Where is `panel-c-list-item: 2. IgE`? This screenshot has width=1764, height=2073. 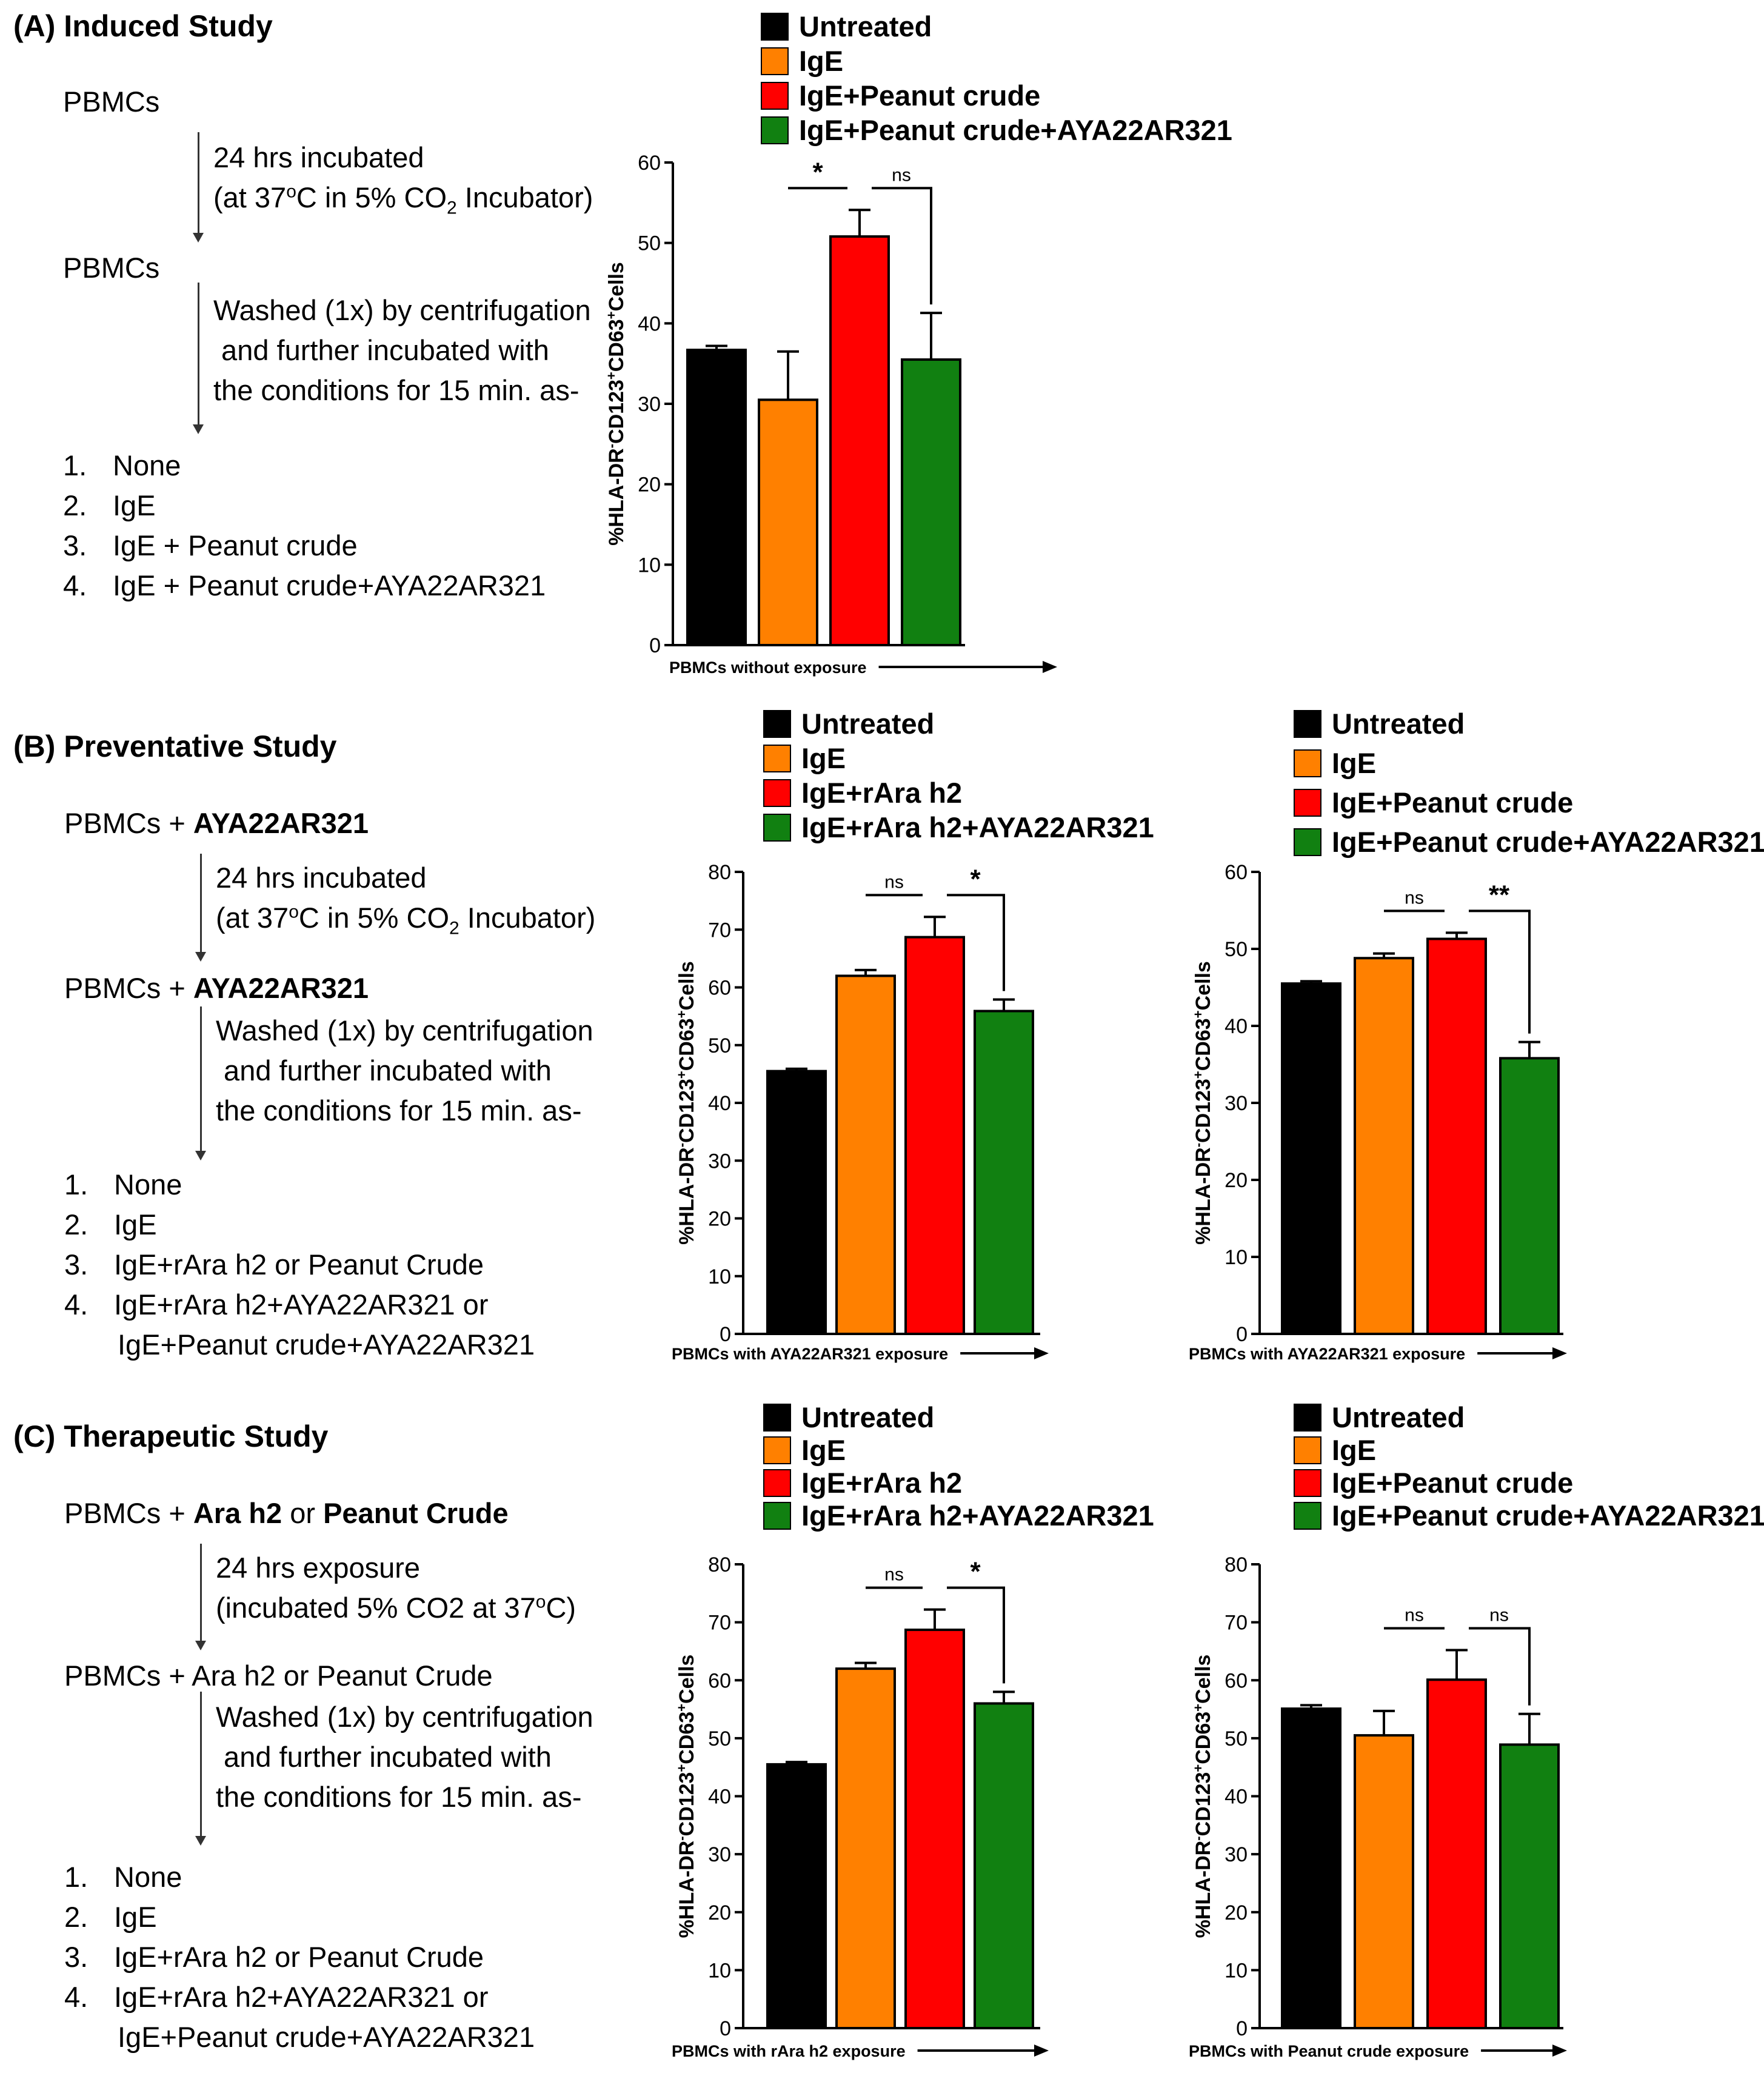 panel-c-list-item: 2. IgE is located at coordinates (110, 1917).